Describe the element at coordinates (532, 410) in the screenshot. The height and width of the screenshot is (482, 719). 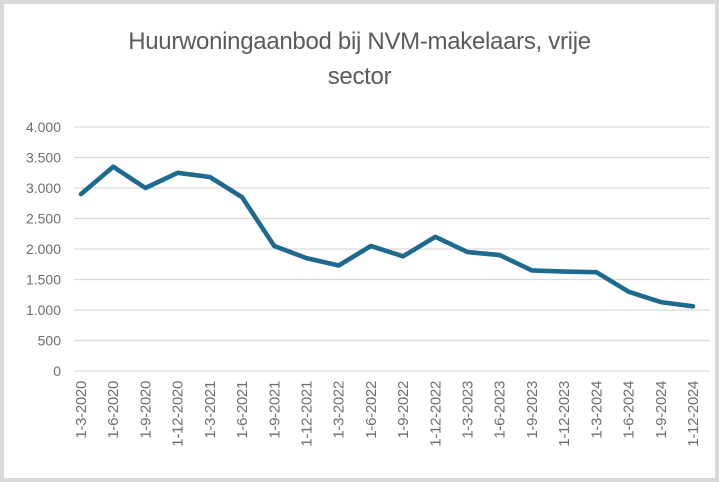
I see `x-axis-tick-label: 1-9-2023` at that location.